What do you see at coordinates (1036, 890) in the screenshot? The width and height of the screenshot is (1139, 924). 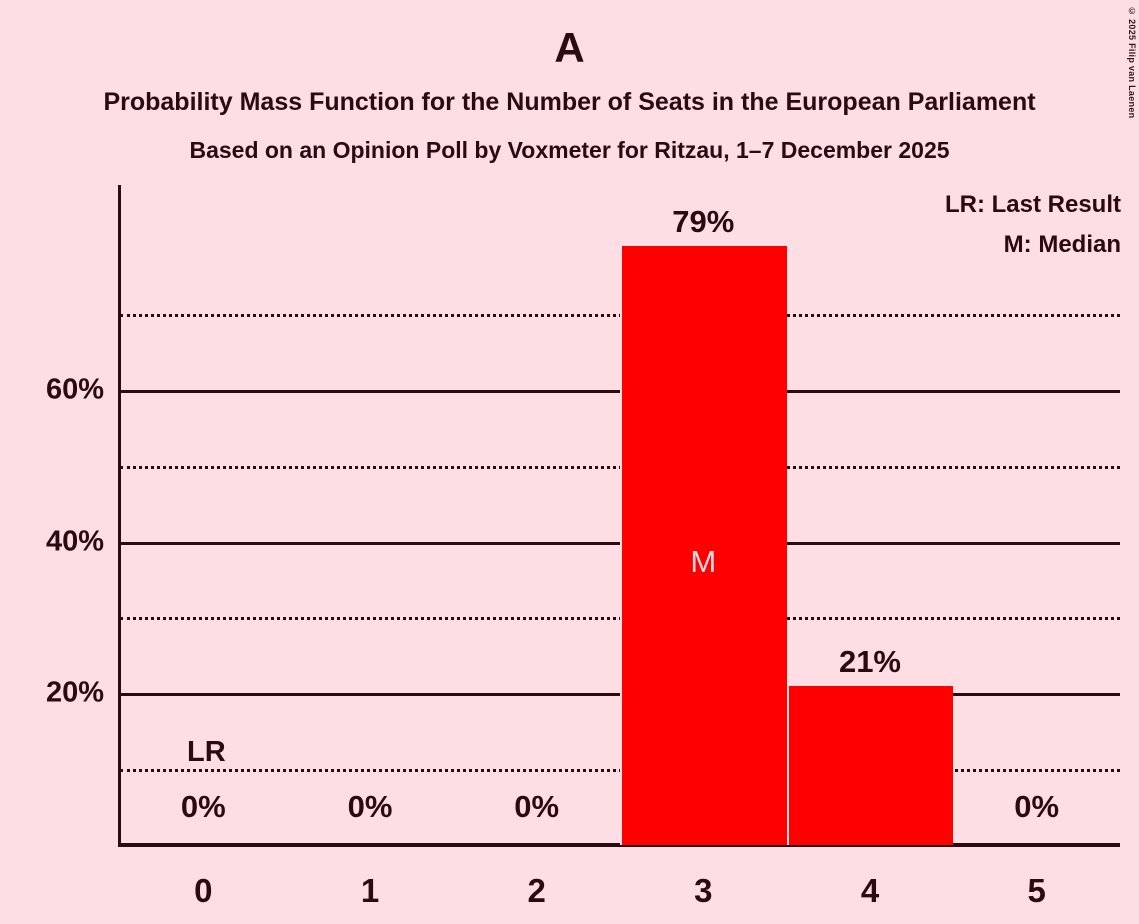 I see `x-tick-label-5: 5` at bounding box center [1036, 890].